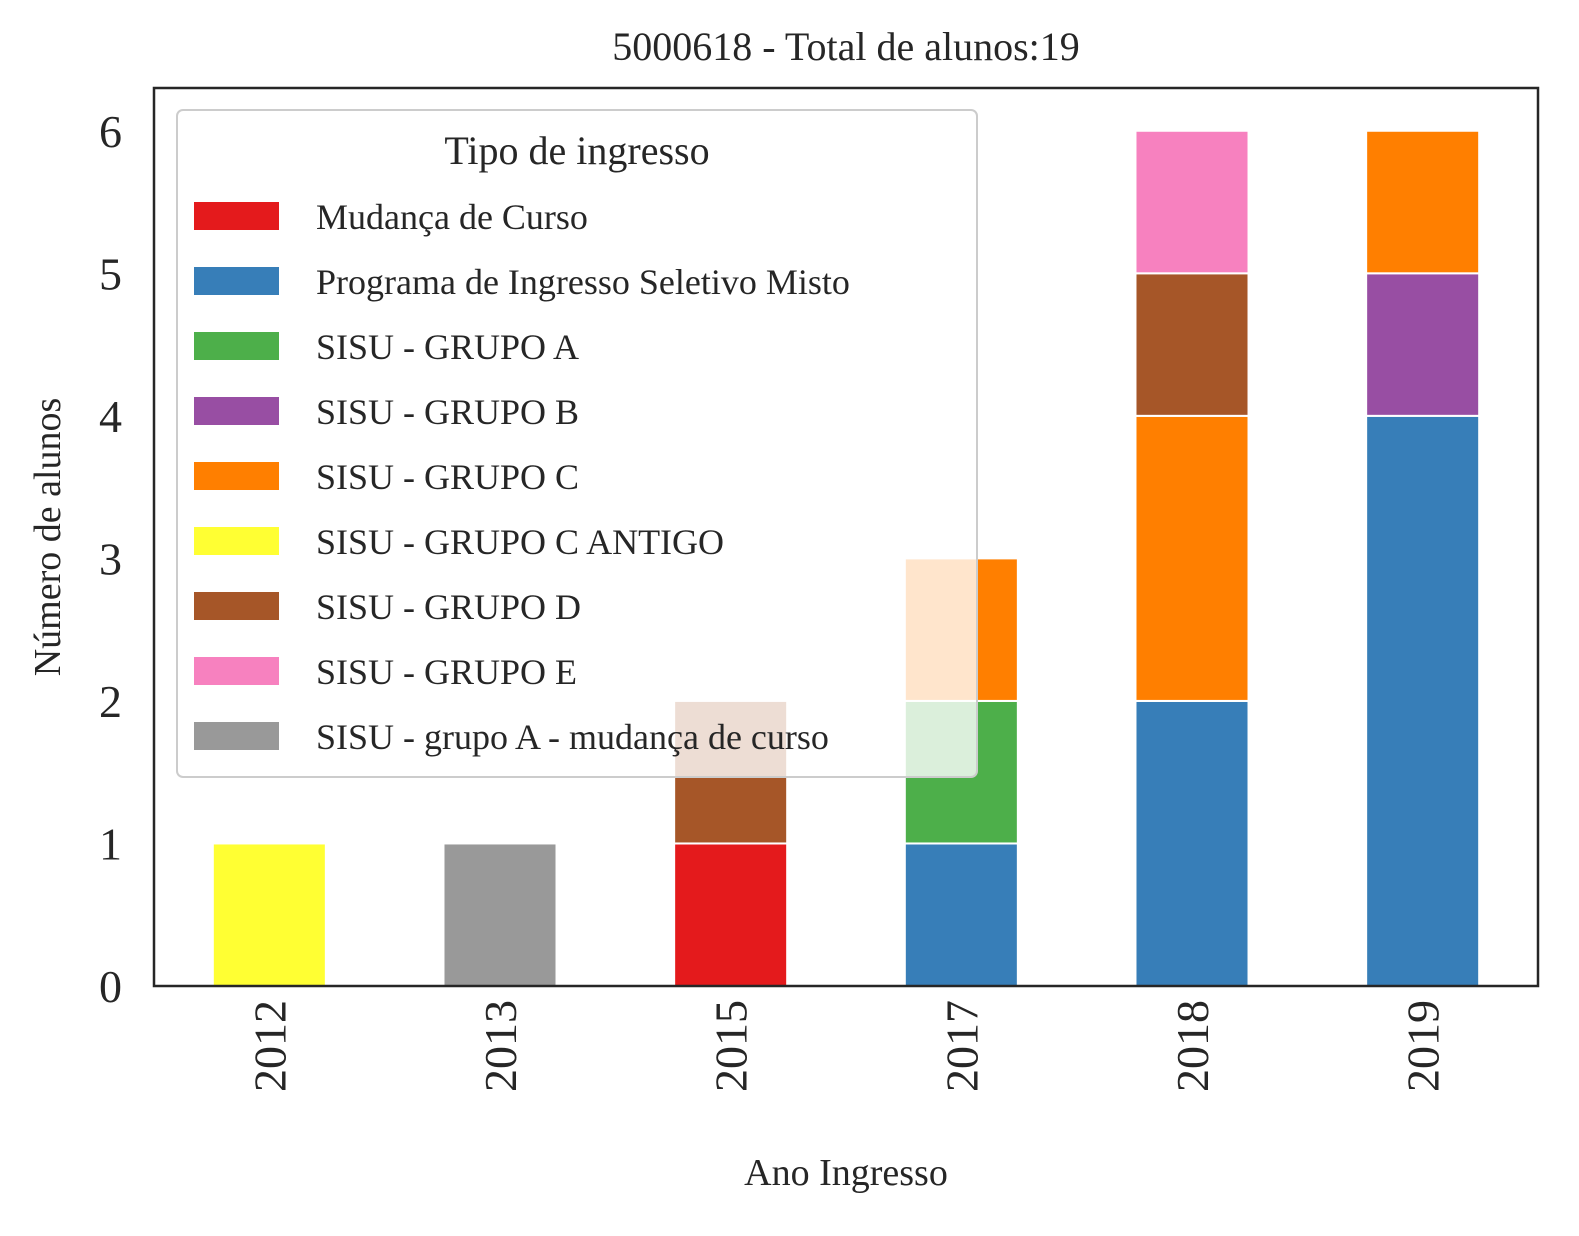 This screenshot has height=1236, width=1579. What do you see at coordinates (500, 1046) in the screenshot?
I see `x-tick-label-2013: 2013` at bounding box center [500, 1046].